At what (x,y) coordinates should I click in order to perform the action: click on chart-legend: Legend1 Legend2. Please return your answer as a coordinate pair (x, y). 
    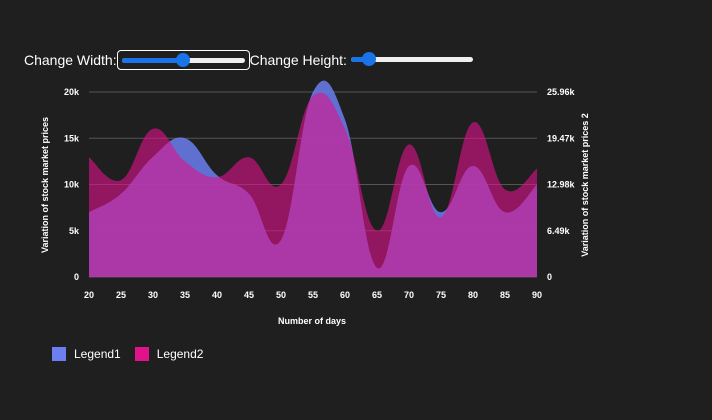
    Looking at the image, I should click on (134, 354).